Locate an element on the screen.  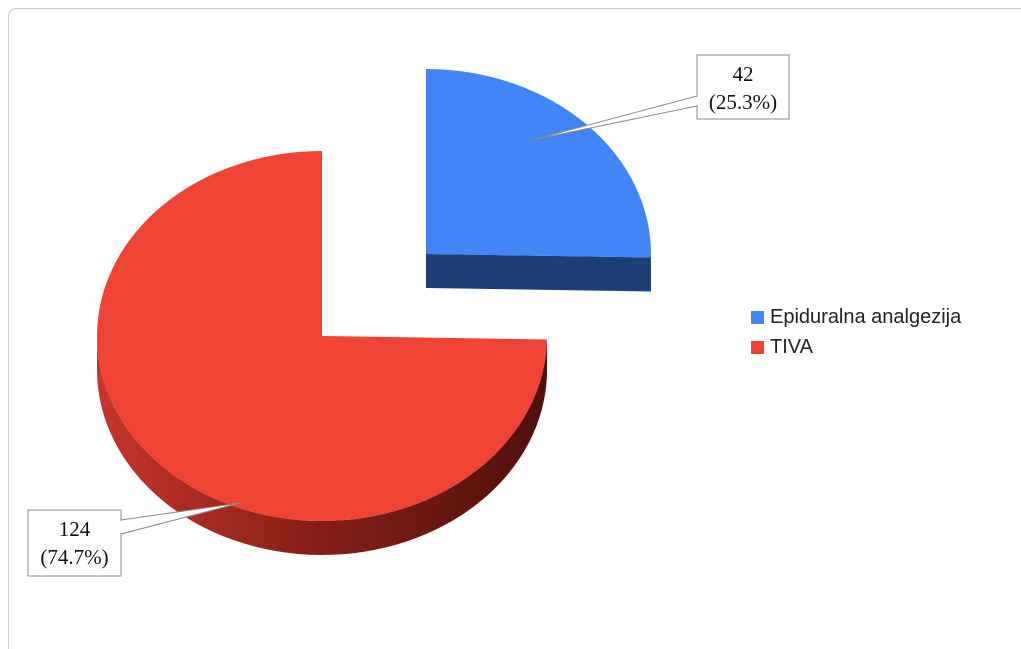
legend-item-epiduralna: Epiduralna analgezija is located at coordinates (856, 317).